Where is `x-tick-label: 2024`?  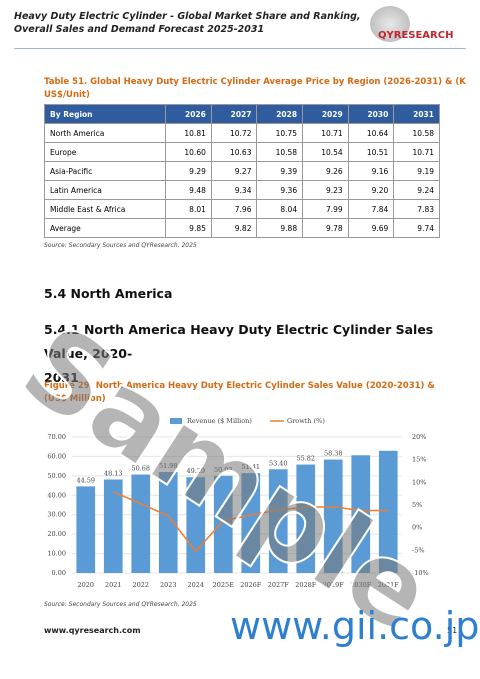 x-tick-label: 2024 is located at coordinates (195, 585).